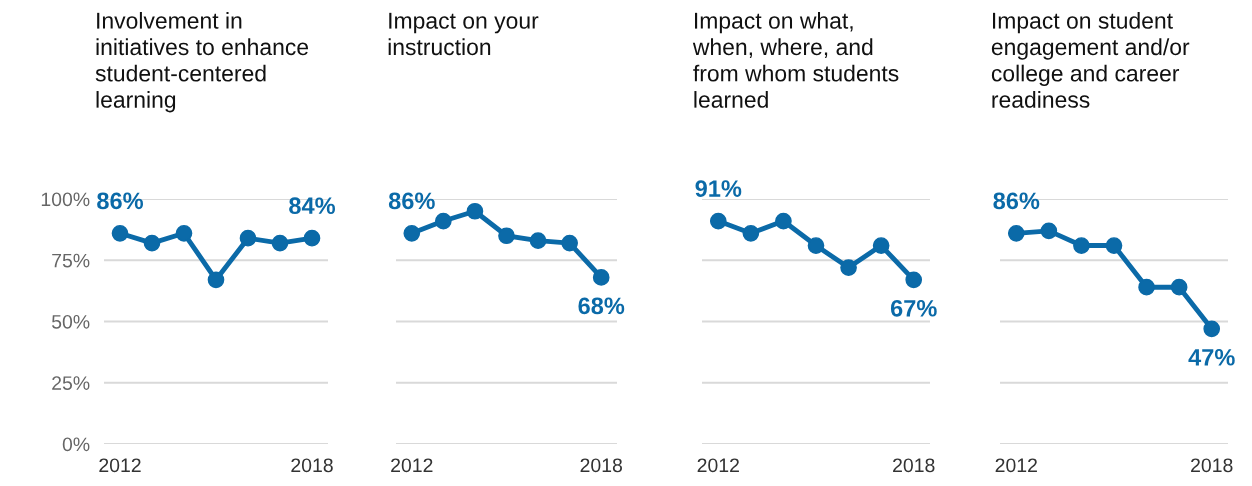 This screenshot has width=1252, height=486. I want to click on y-tick-label: 50%, so click(70, 321).